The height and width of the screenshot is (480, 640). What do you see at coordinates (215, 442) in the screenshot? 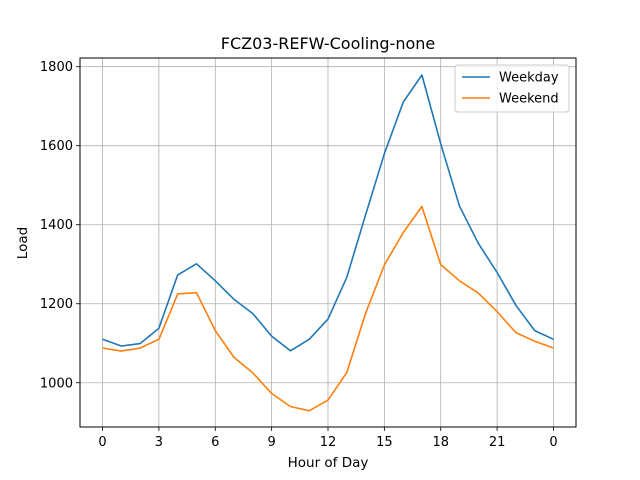
I see `x-tick-label: 6` at bounding box center [215, 442].